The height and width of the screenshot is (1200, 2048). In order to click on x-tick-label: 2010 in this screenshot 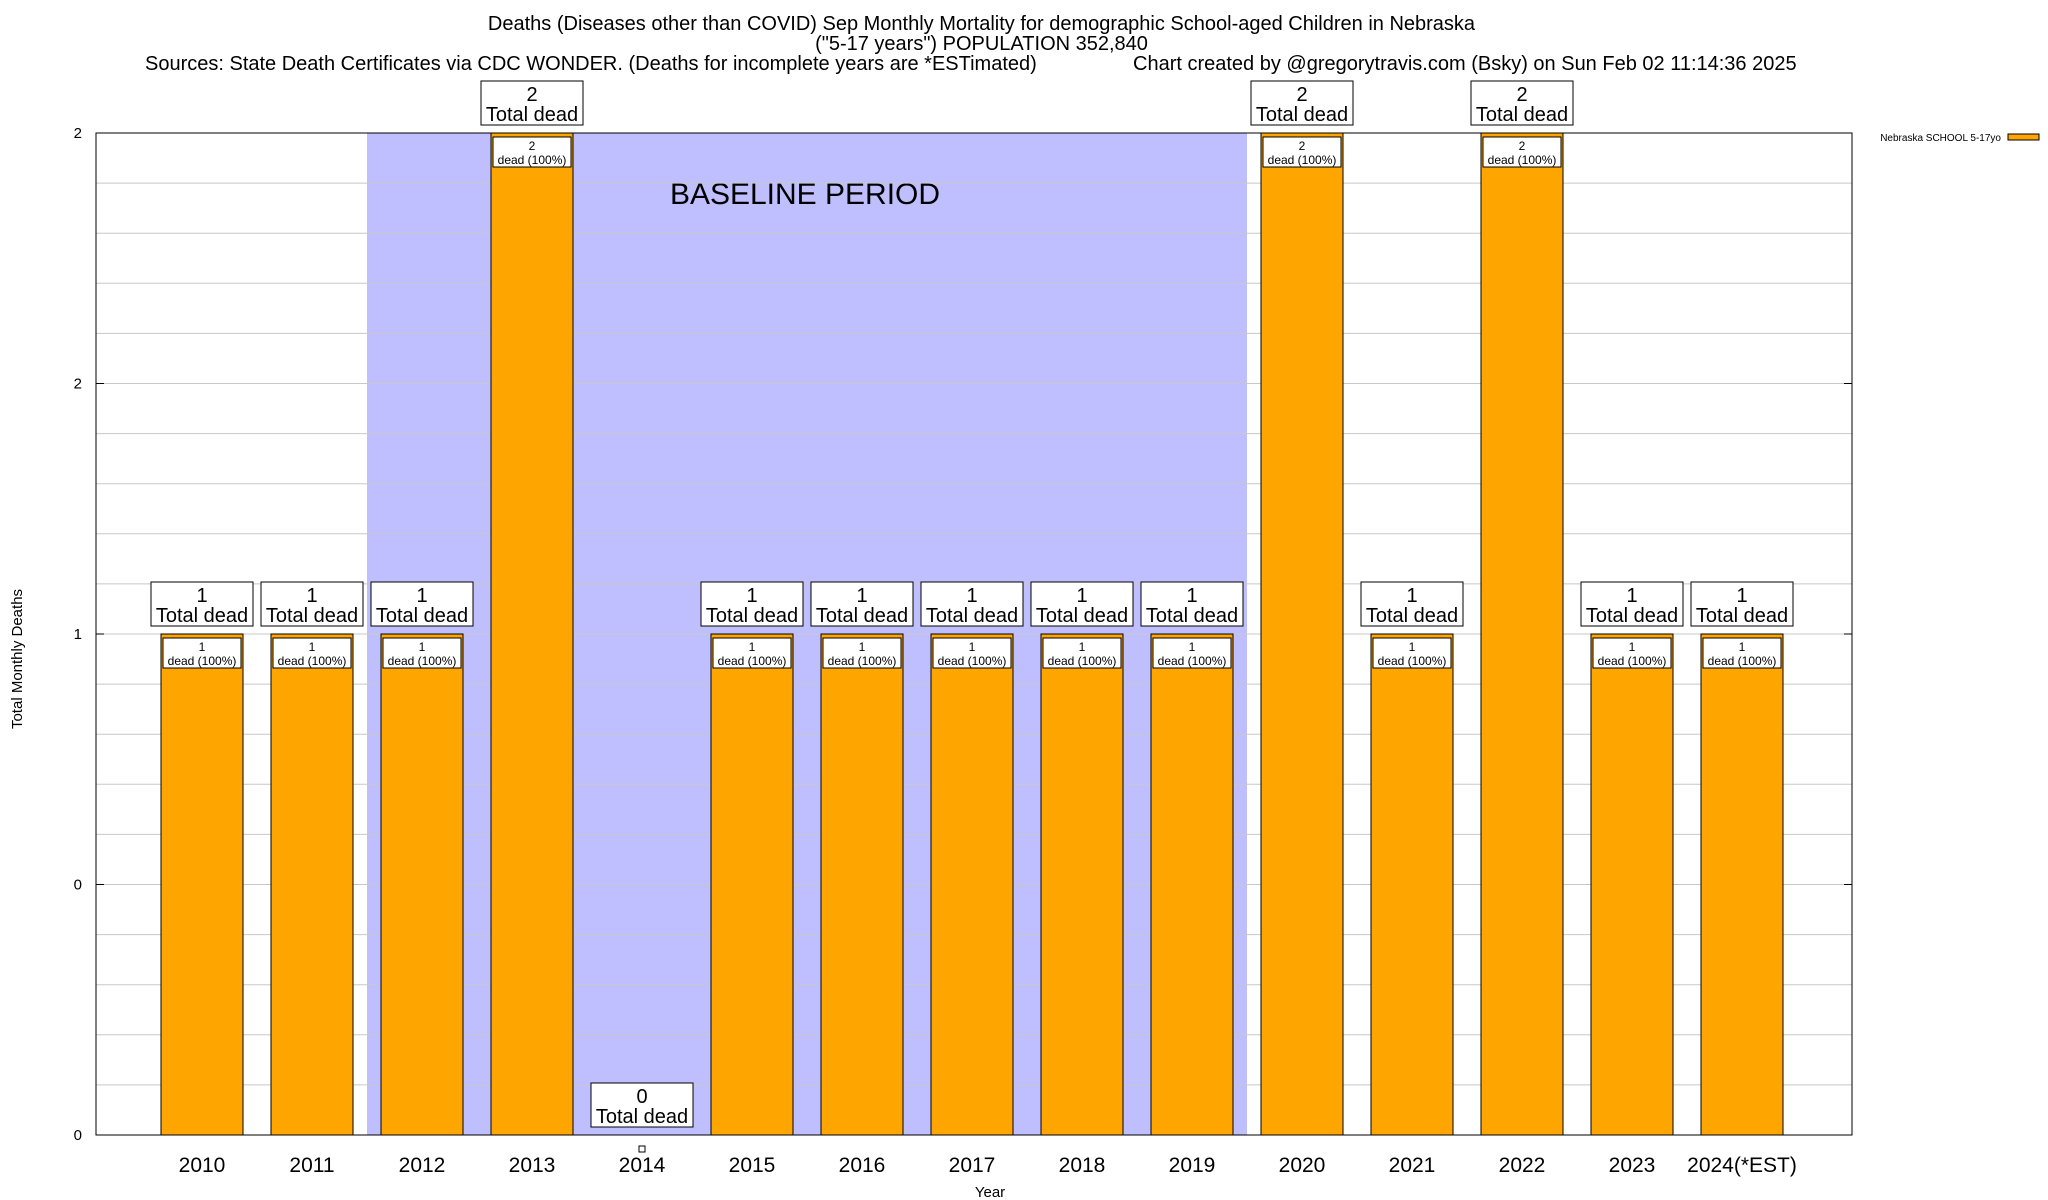, I will do `click(202, 1165)`.